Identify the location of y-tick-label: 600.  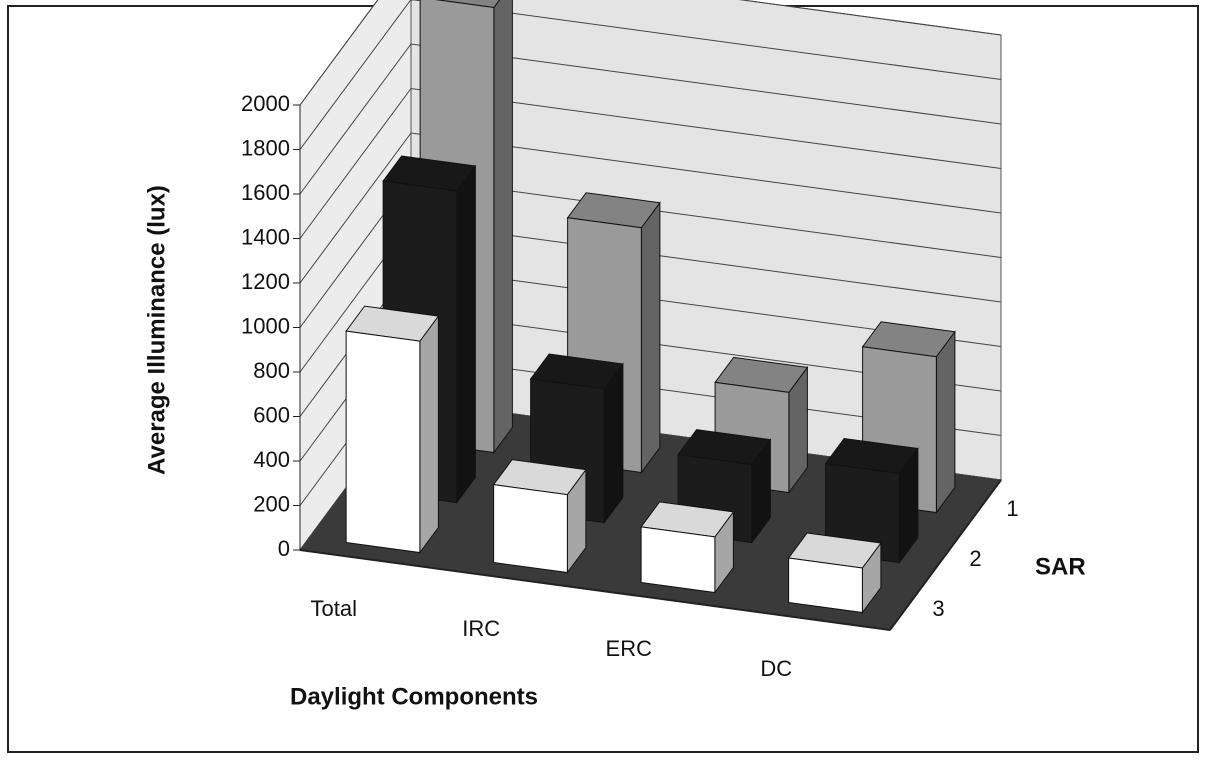
(271, 414).